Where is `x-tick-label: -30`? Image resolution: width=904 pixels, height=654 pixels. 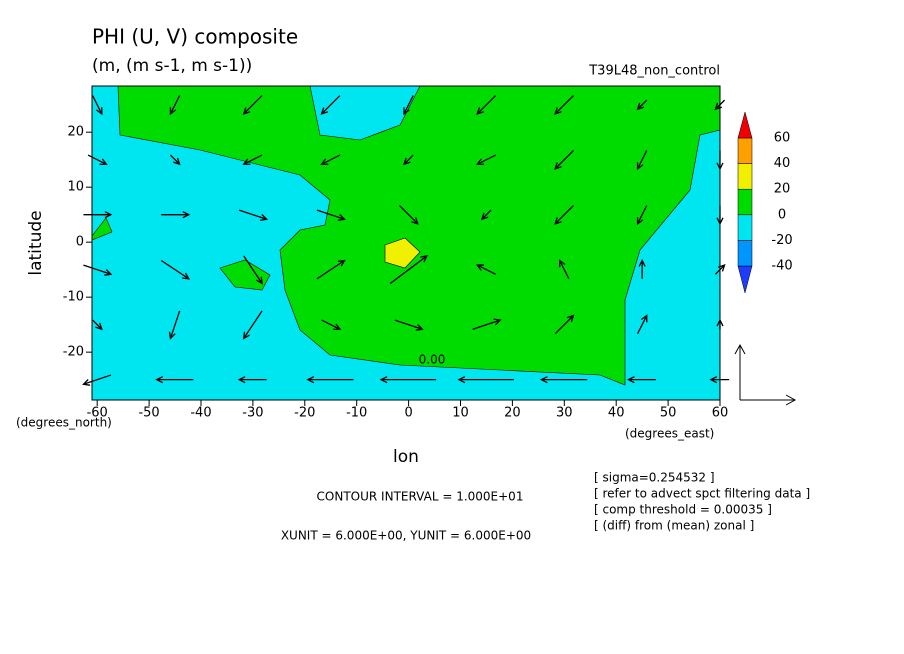
x-tick-label: -30 is located at coordinates (252, 413).